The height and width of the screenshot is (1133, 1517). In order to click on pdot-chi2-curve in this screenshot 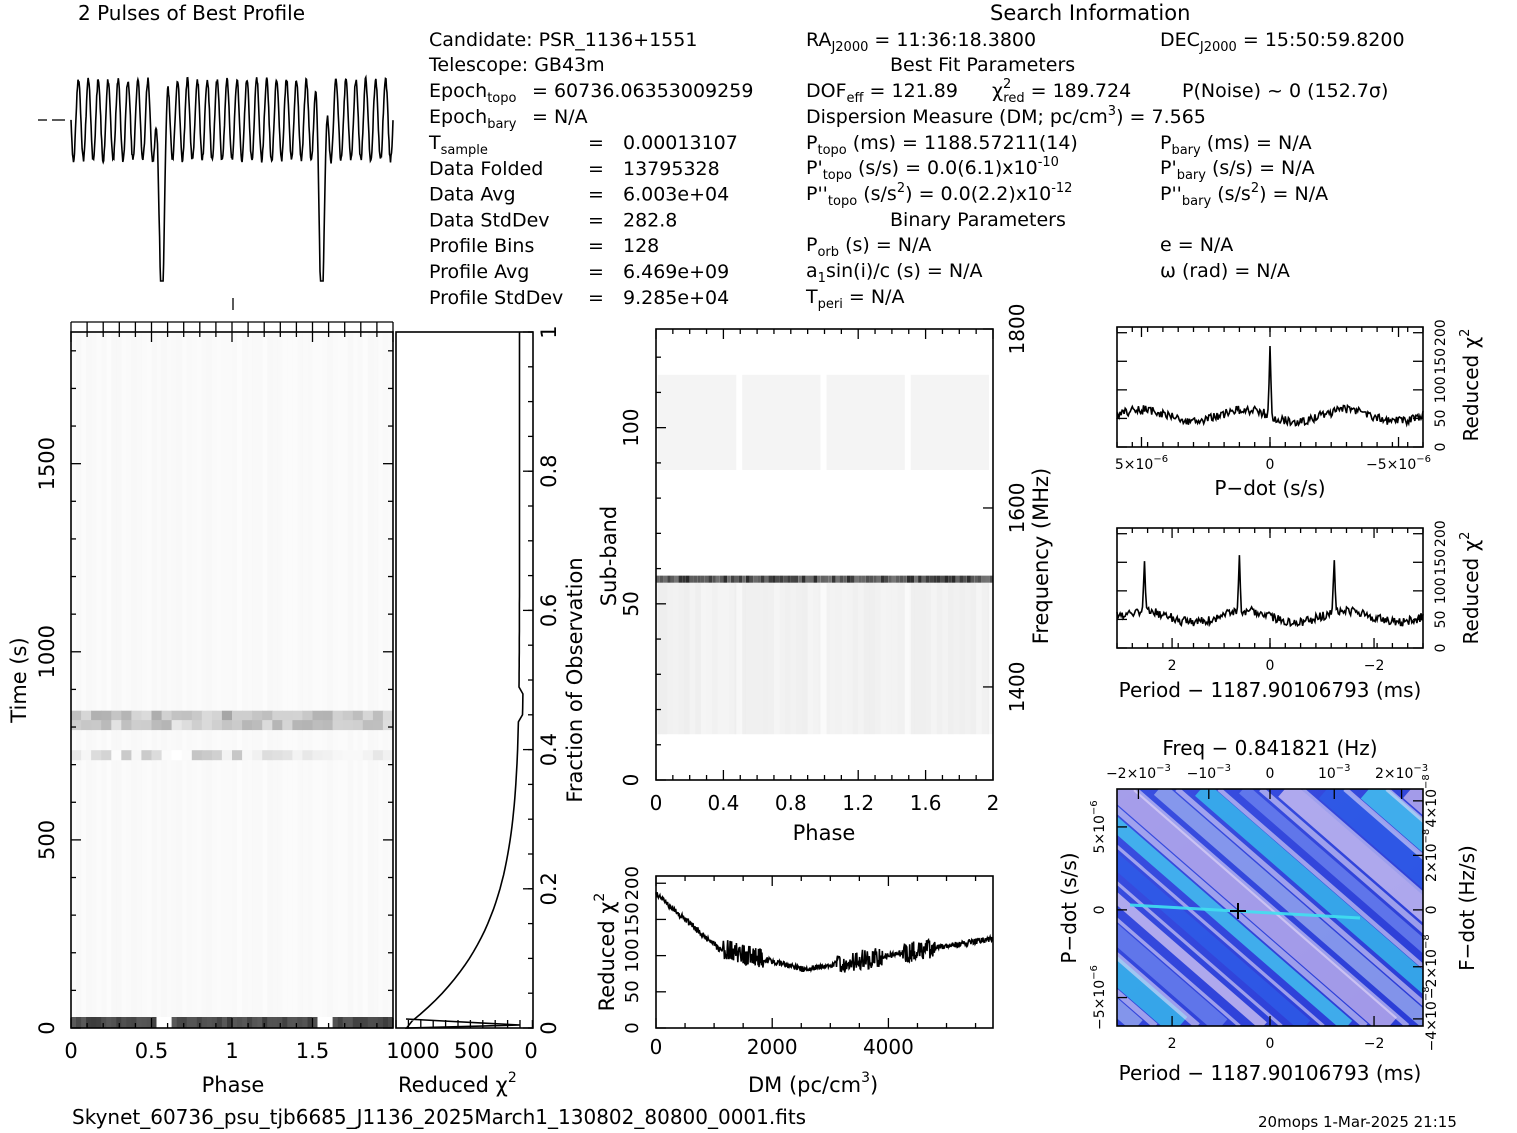, I will do `click(1270, 386)`.